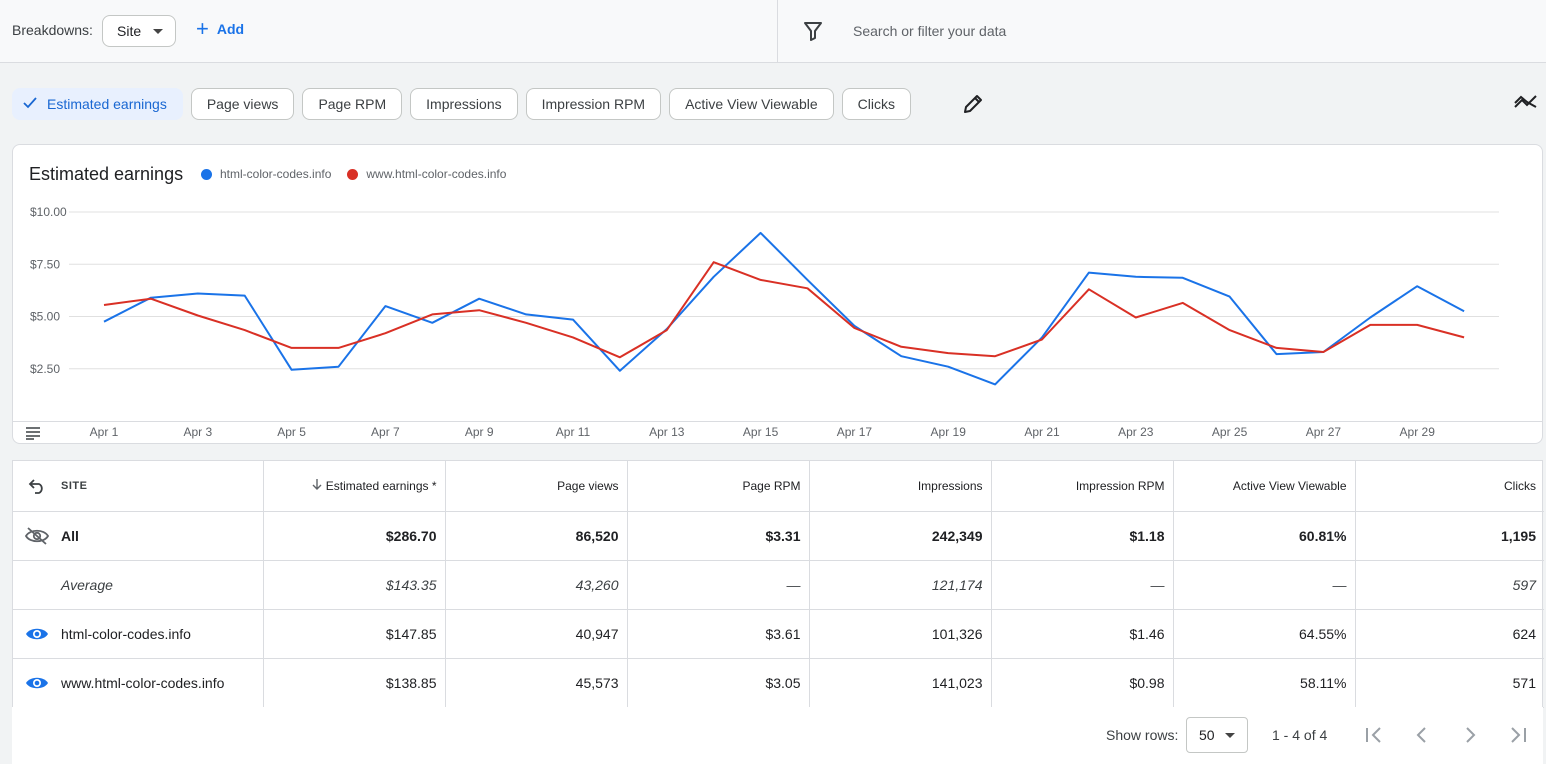 Image resolution: width=1546 pixels, height=764 pixels. Describe the element at coordinates (87, 584) in the screenshot. I see `site-name: Average` at that location.